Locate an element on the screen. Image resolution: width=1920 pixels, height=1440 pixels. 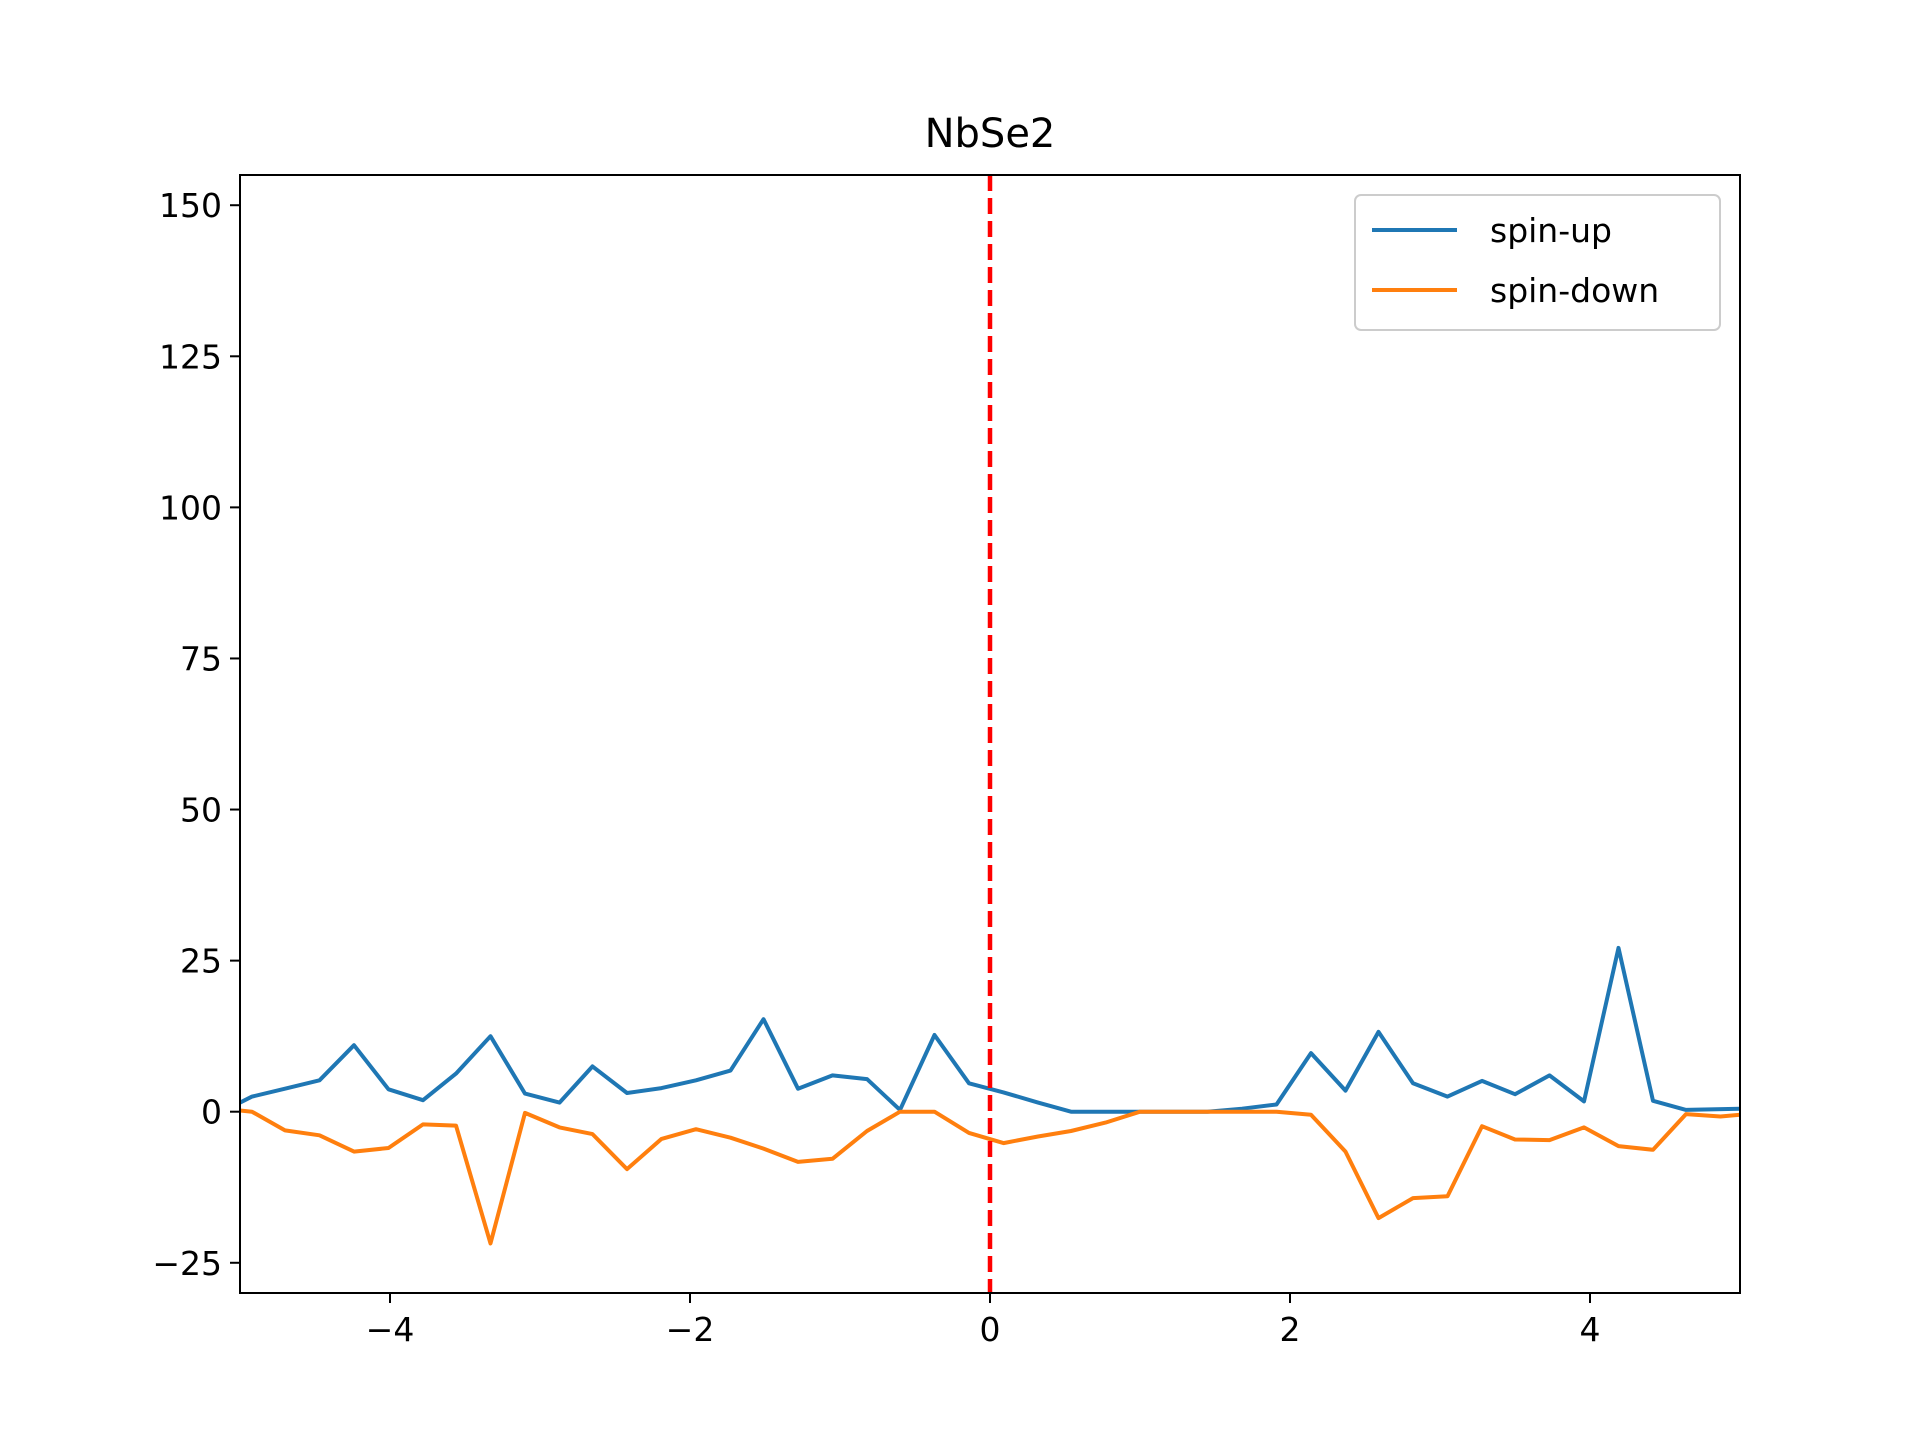
x-tick-label: −2 is located at coordinates (690, 1329).